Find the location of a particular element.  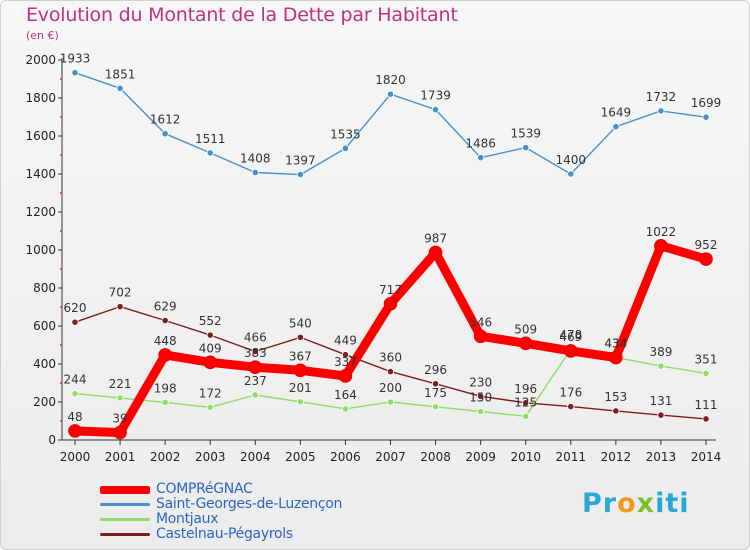

data-label-saint-georges: 1612 is located at coordinates (165, 120).